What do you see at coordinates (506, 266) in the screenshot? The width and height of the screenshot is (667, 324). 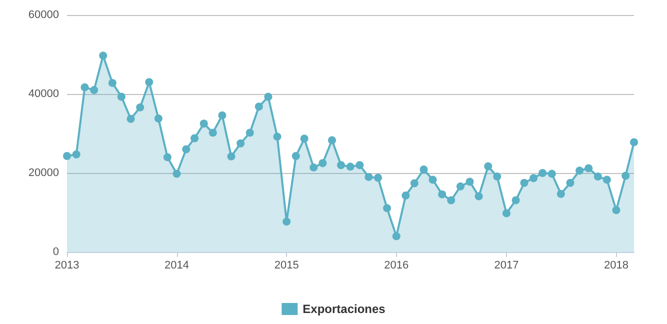 I see `x-tick-label: 2017` at bounding box center [506, 266].